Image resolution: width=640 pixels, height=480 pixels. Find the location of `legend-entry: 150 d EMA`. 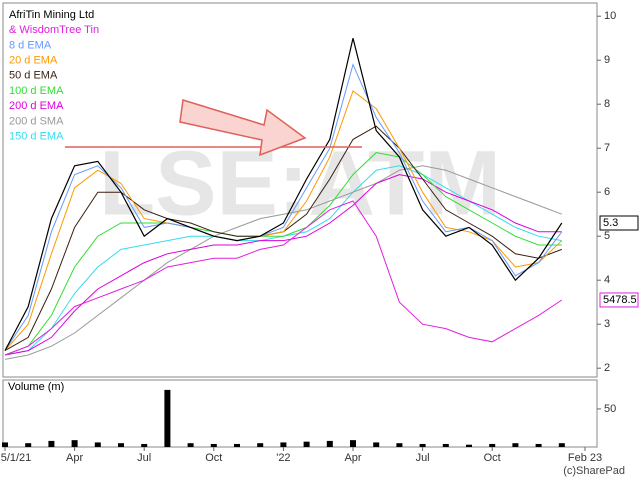

legend-entry: 150 d EMA is located at coordinates (36, 137).